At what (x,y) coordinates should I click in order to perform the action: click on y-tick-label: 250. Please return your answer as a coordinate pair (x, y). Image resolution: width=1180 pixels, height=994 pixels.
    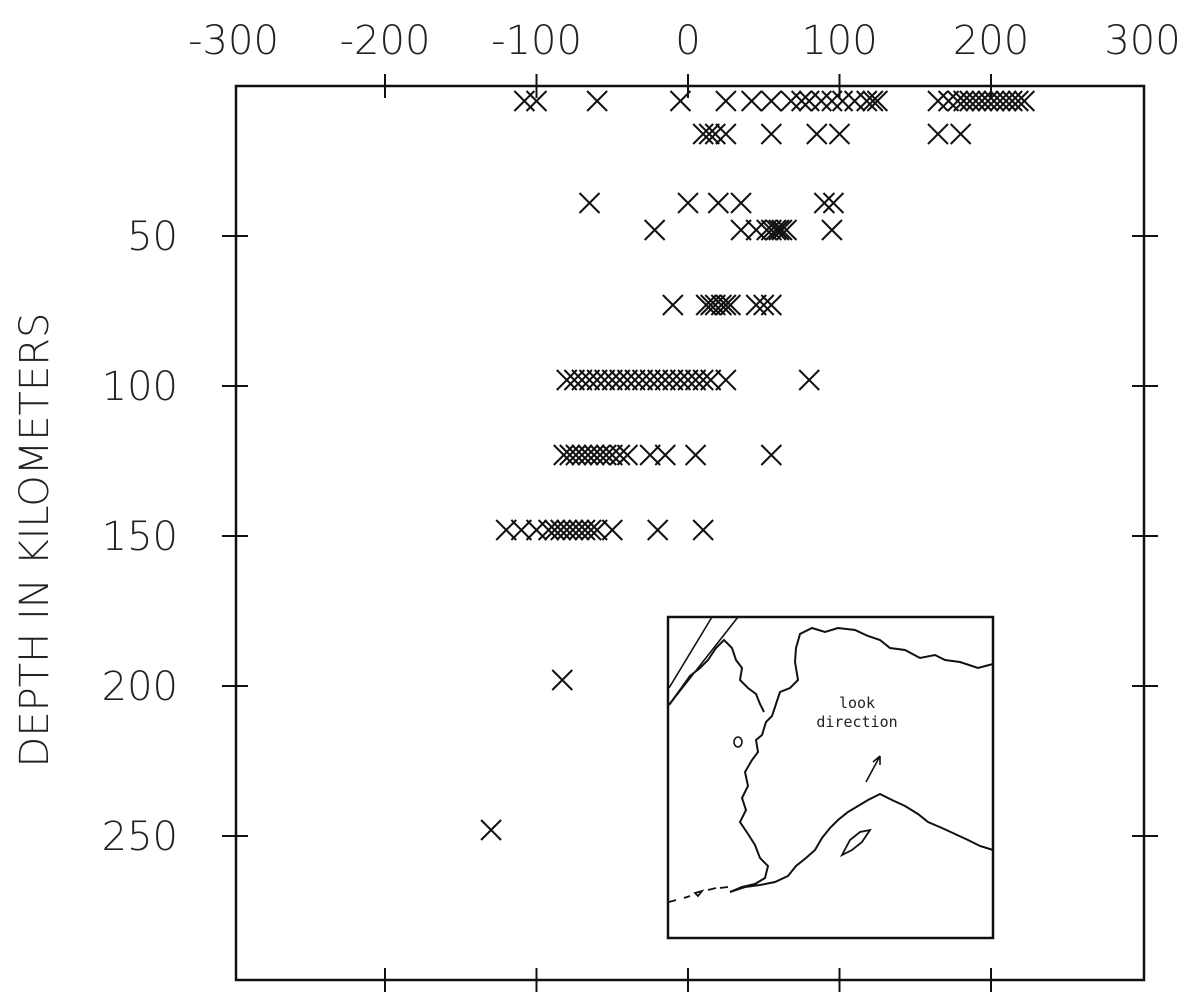
    Looking at the image, I should click on (140, 837).